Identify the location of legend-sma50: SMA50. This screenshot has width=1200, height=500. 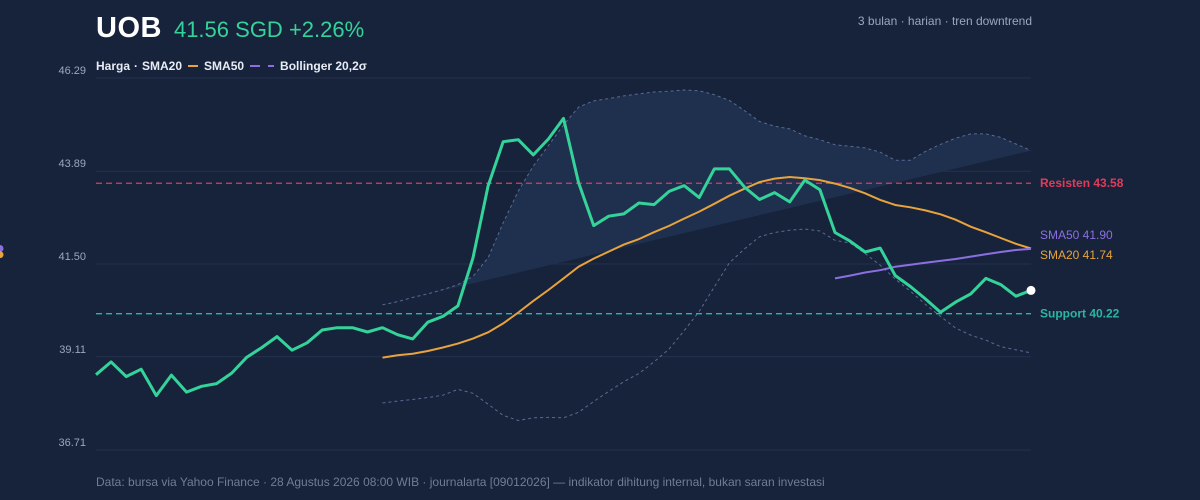
(224, 66).